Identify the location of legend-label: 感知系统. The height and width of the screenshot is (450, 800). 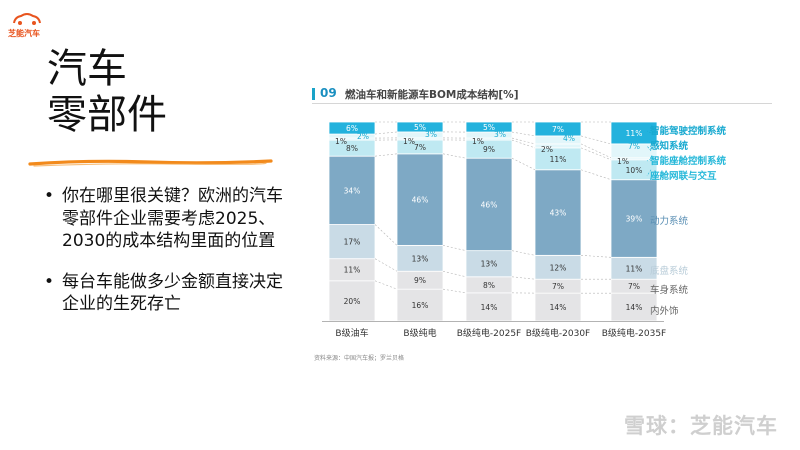
(669, 146).